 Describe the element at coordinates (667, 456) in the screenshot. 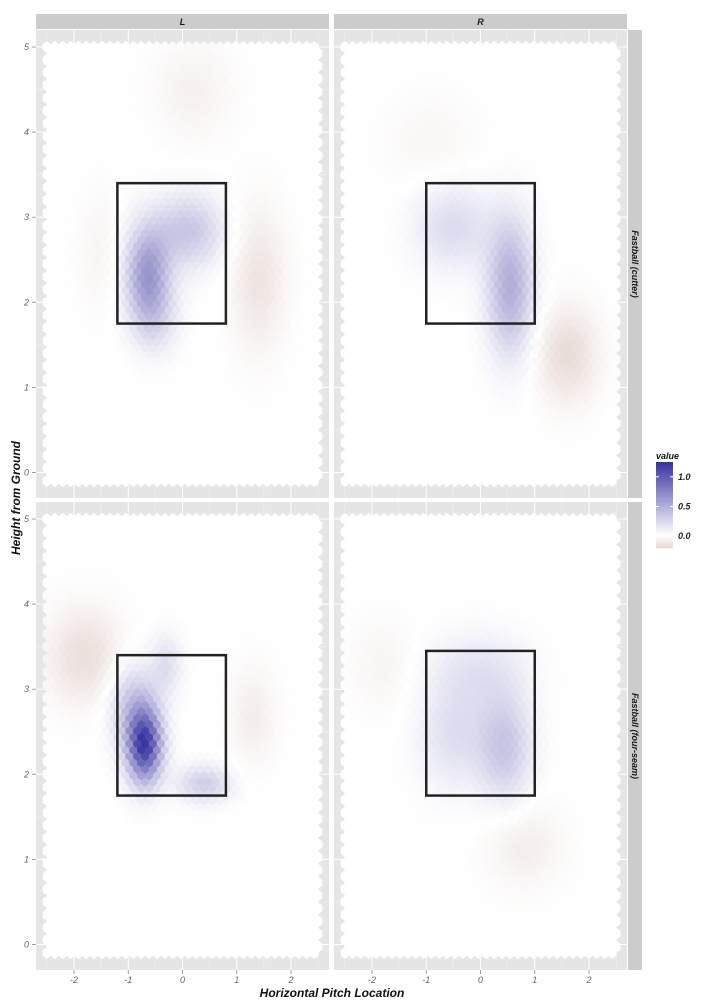

I see `legend-title: value` at that location.